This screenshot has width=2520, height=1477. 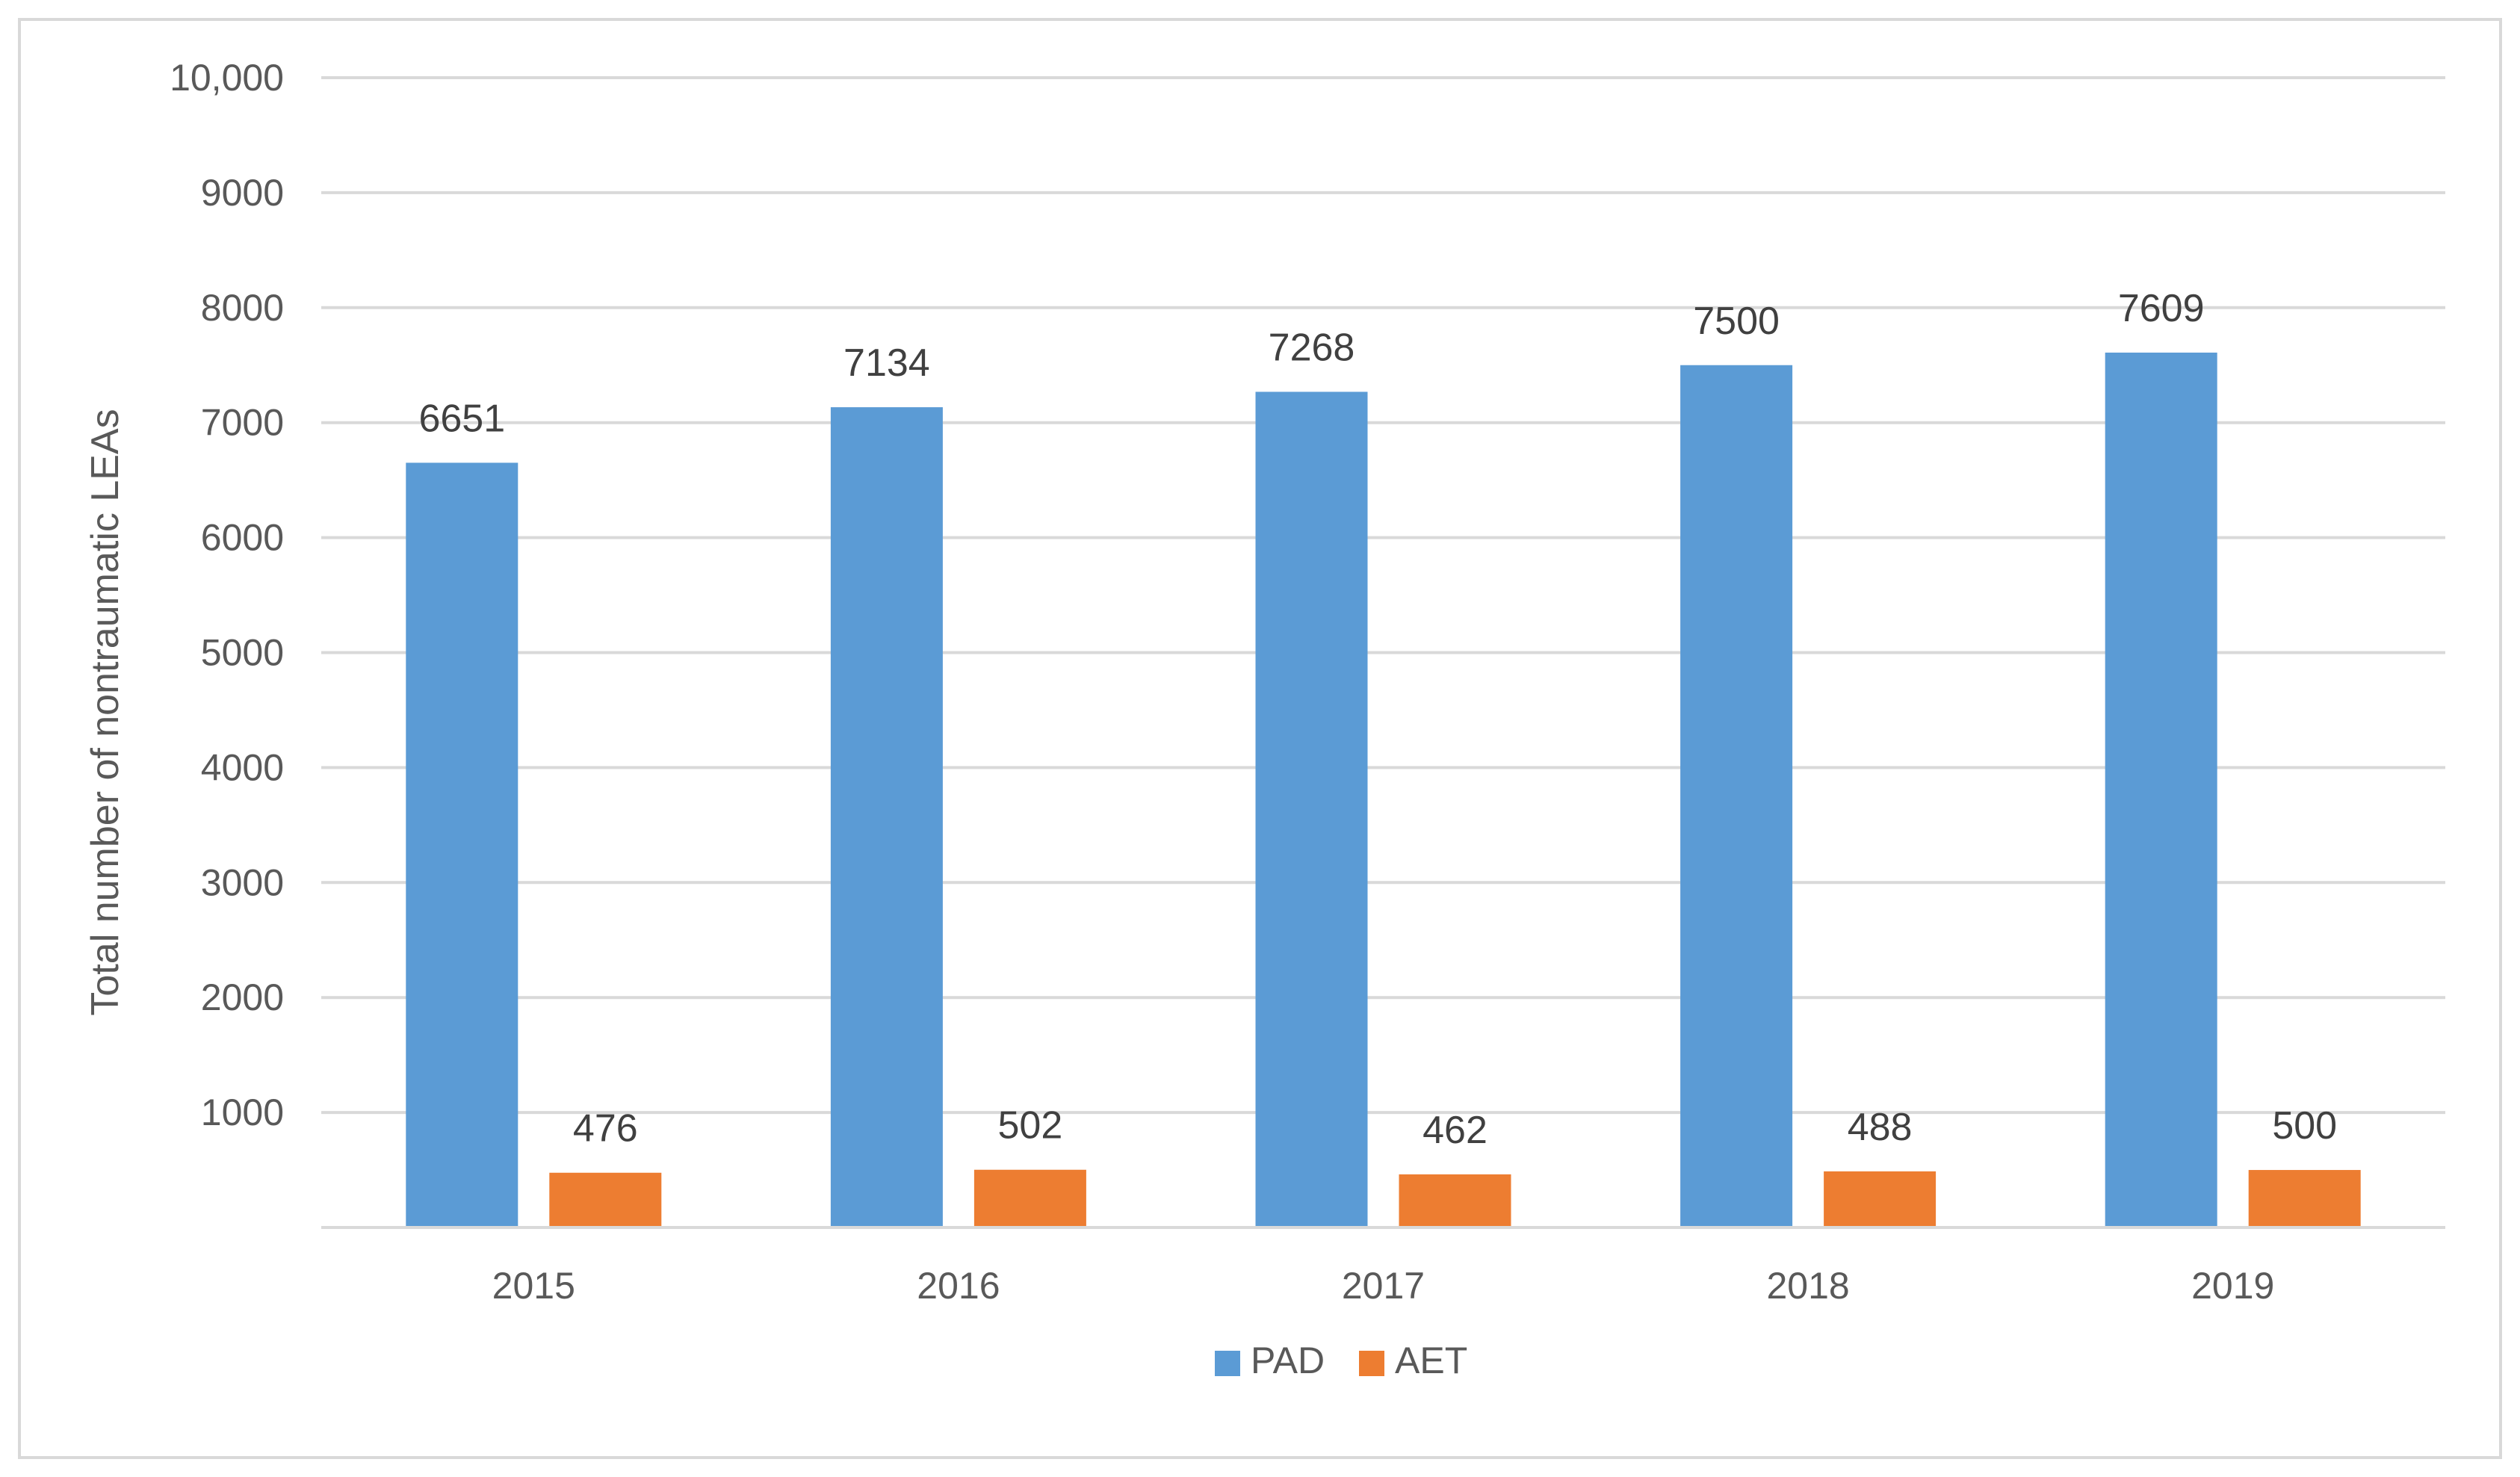 What do you see at coordinates (1312, 348) in the screenshot?
I see `data-label: 7268` at bounding box center [1312, 348].